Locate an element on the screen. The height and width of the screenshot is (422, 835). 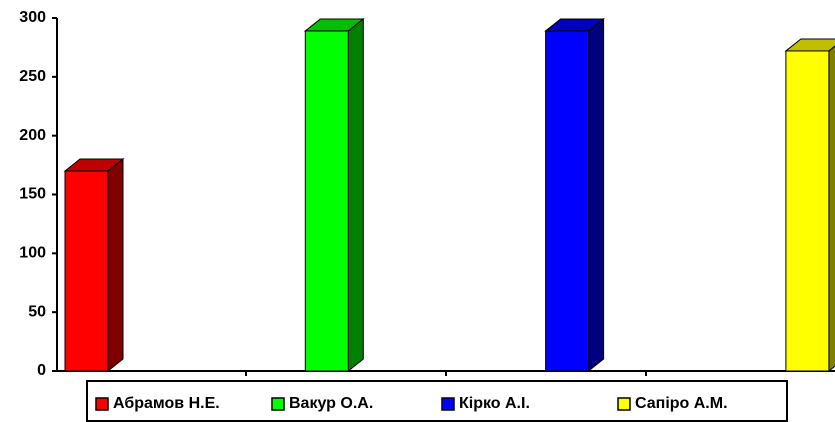
bar-top is located at coordinates (809, 45).